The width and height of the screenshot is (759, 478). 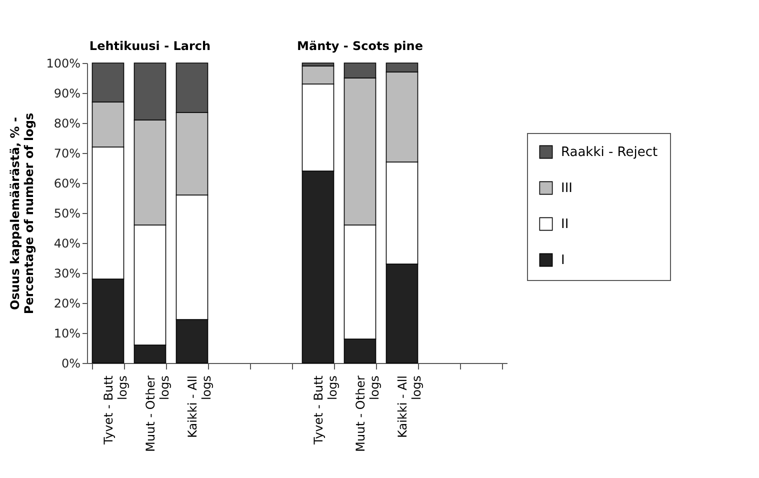 I want to click on y-tick-label: 0%, so click(x=70, y=363).